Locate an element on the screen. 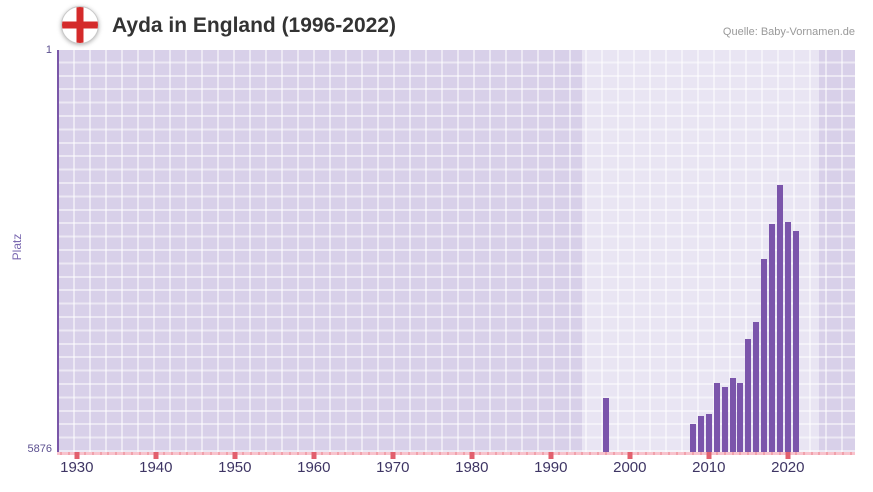  x-label-1940: 1940 is located at coordinates (156, 467).